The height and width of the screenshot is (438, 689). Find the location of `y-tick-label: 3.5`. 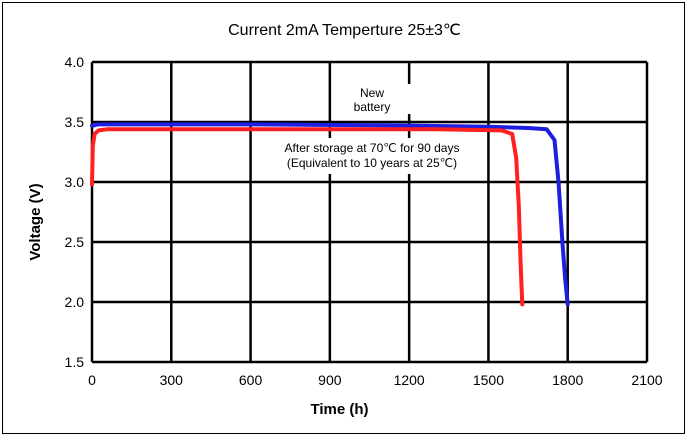

y-tick-label: 3.5 is located at coordinates (75, 122).